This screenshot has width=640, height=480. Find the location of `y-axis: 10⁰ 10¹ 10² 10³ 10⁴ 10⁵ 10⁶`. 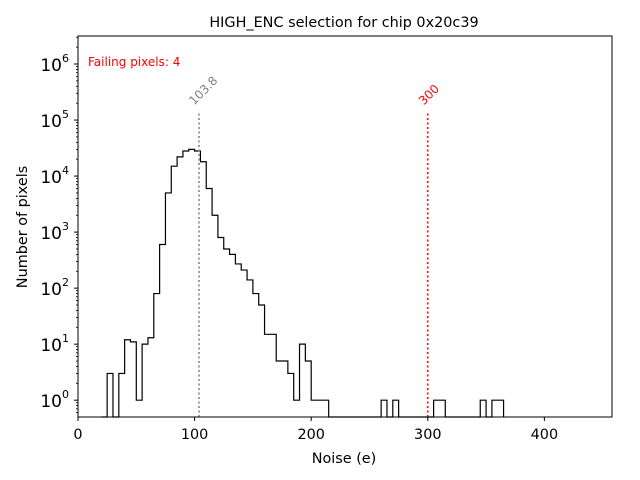

y-axis: 10⁰ 10¹ 10² 10³ 10⁴ 10⁵ 10⁶ is located at coordinates (59, 225).